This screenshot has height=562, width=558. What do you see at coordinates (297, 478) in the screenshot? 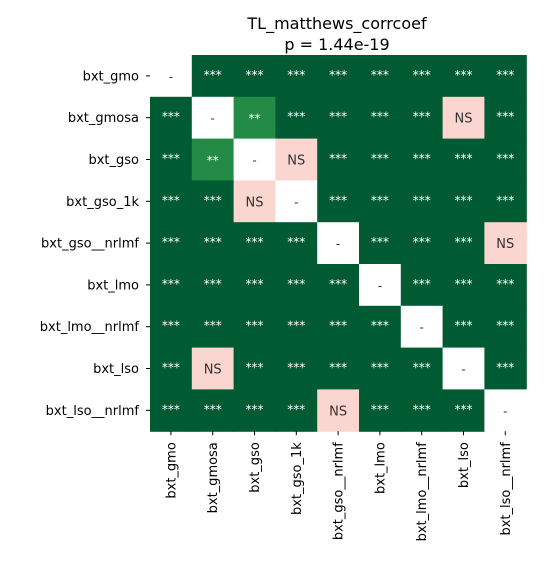
I see `column-tick-label: bxt_gso_1k` at bounding box center [297, 478].